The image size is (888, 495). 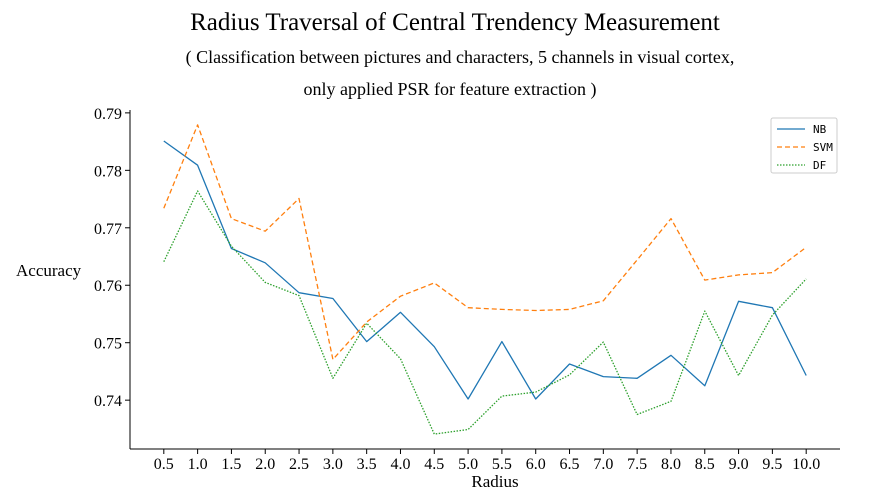 What do you see at coordinates (112, 258) in the screenshot?
I see `y-ticks: 0.74 0.75 0.76 0.77 0.78 0.79` at bounding box center [112, 258].